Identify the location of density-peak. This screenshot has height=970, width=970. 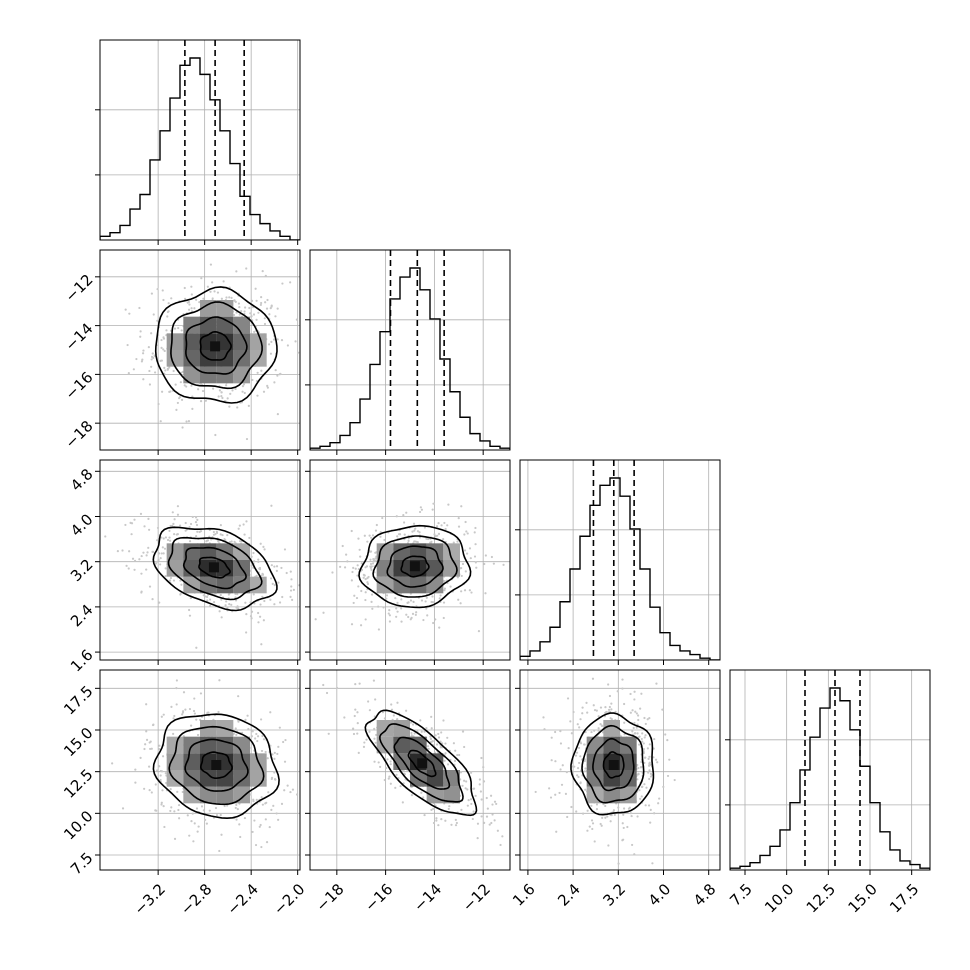
(422, 763).